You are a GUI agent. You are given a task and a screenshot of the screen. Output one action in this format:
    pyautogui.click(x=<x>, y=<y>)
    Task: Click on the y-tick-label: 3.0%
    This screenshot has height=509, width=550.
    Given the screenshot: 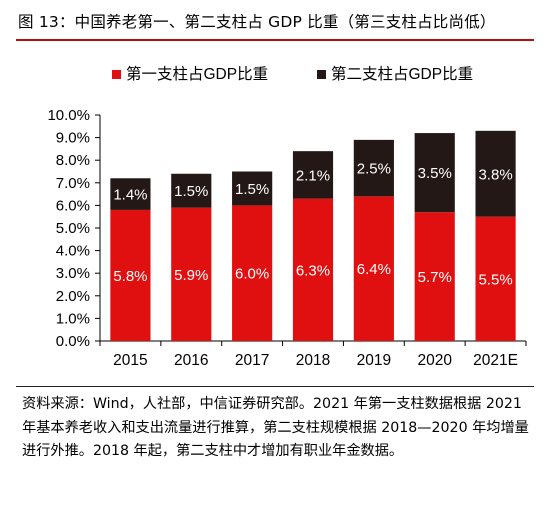 What is the action you would take?
    pyautogui.click(x=73, y=273)
    